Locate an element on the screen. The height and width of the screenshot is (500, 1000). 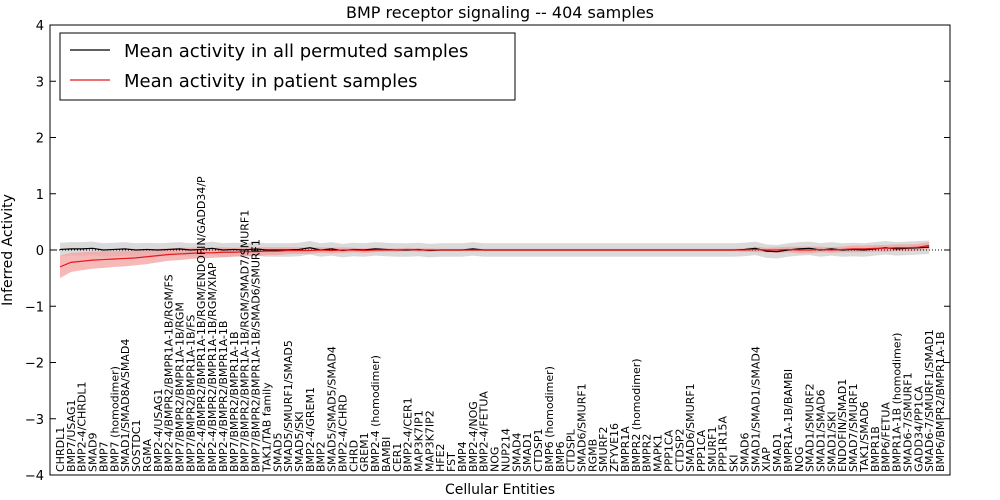
y-tick-label: 2 is located at coordinates (40, 139).